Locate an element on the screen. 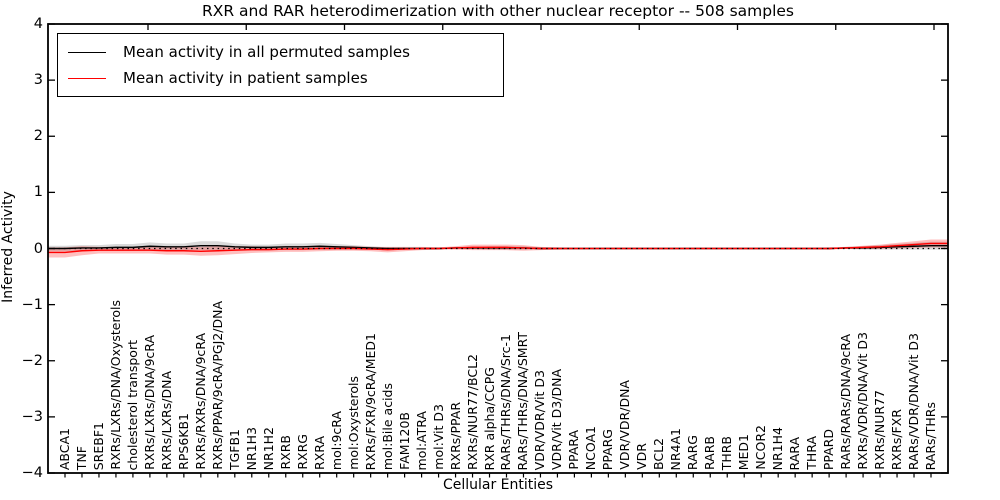 Image resolution: width=1000 pixels, height=500 pixels. x-tick-label: RXRs/RXRs/DNA/9cRA is located at coordinates (200, 401).